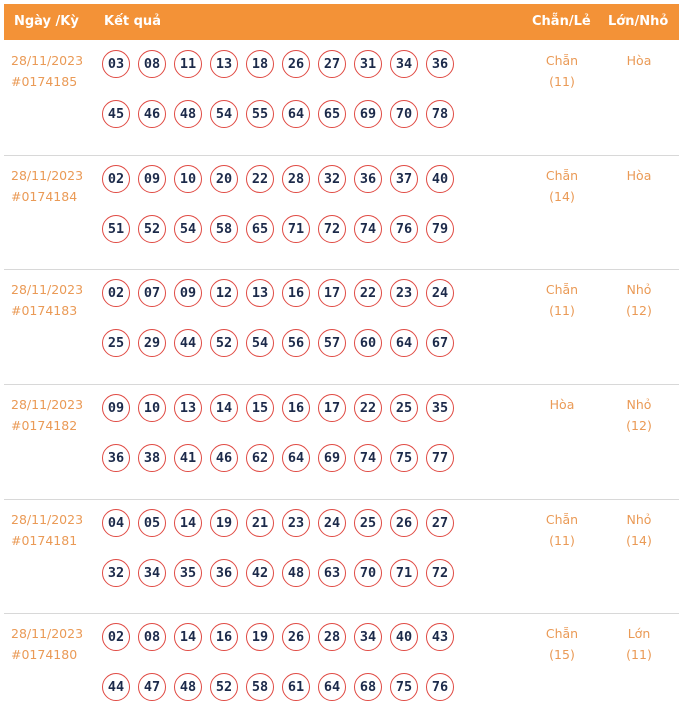 The height and width of the screenshot is (728, 683). What do you see at coordinates (297, 574) in the screenshot?
I see `ball-row: 32 34 35 36 42 48 63 70 71 72` at bounding box center [297, 574].